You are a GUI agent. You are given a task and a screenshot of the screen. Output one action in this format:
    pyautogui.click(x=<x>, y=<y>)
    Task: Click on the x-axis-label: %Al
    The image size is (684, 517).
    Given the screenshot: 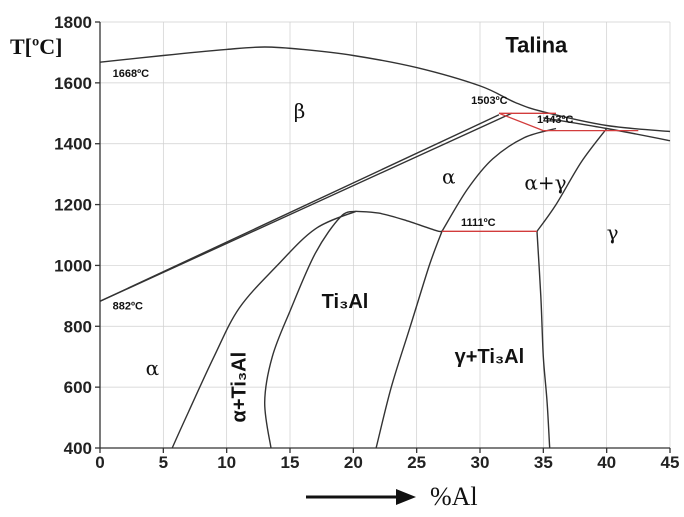 What is the action you would take?
    pyautogui.click(x=454, y=496)
    